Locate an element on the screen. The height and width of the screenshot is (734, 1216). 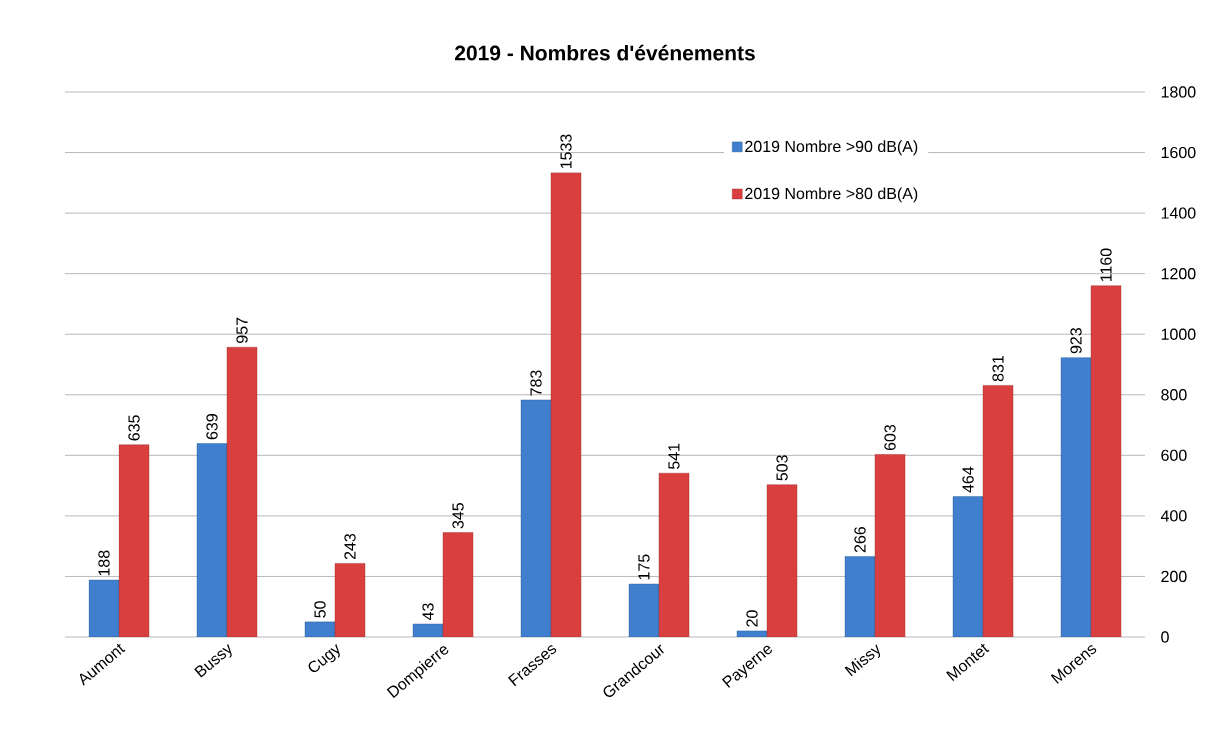
legend-label: 2019 Nombre >90 dB(A) is located at coordinates (831, 148).